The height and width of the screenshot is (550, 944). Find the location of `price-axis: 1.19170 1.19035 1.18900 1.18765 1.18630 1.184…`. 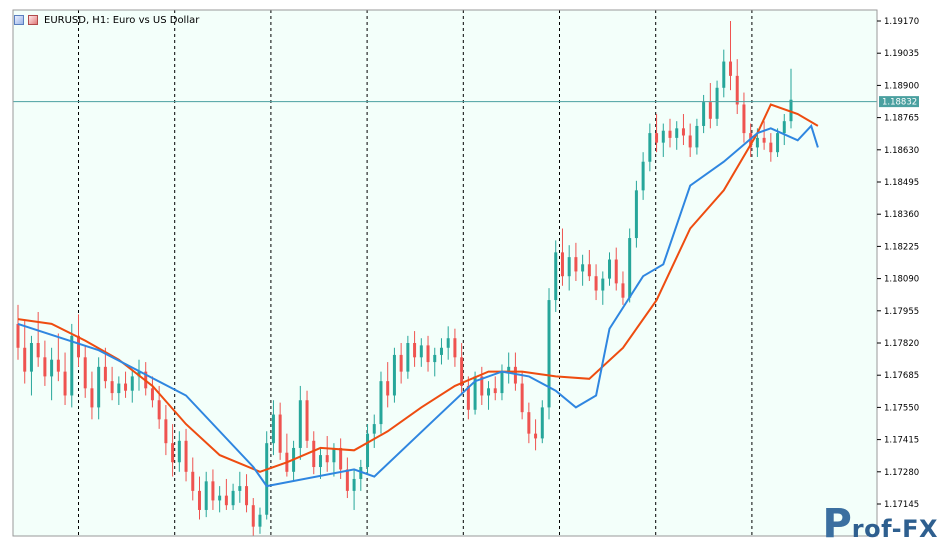

price-axis: 1.19170 1.19035 1.18900 1.18765 1.18630 1.184… is located at coordinates (898, 263).